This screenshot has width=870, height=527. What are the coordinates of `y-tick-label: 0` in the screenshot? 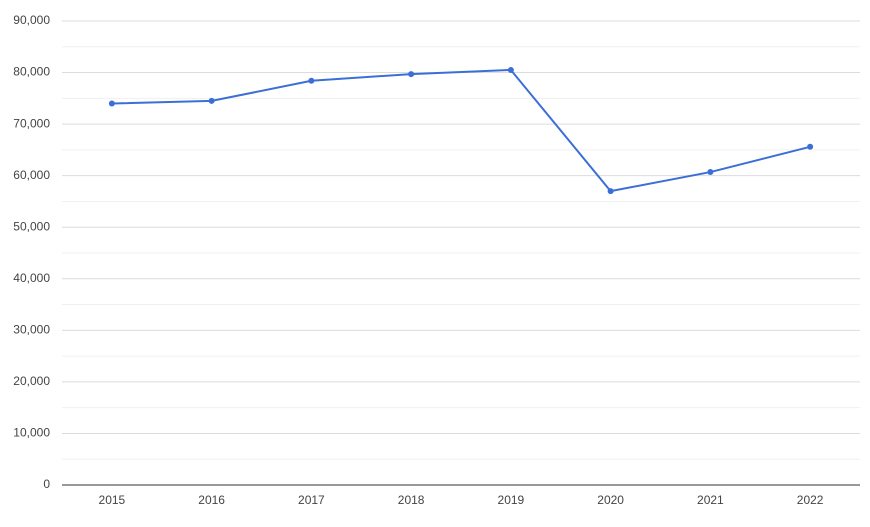 It's located at (46, 484).